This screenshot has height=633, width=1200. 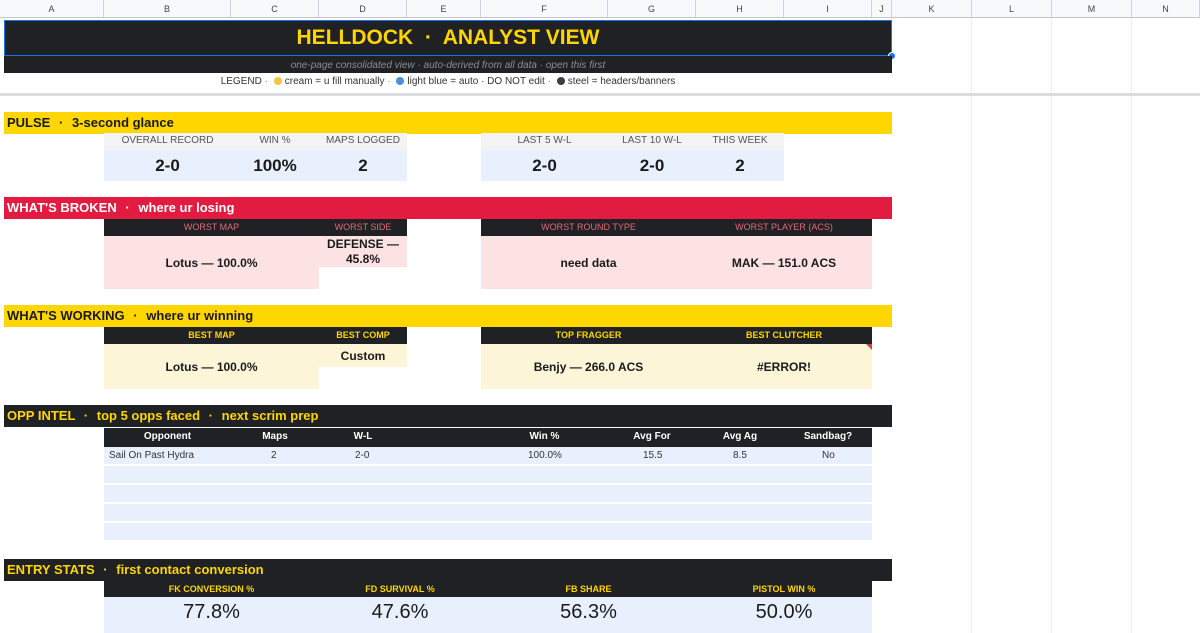 I want to click on column-header-e: E, so click(x=444, y=9).